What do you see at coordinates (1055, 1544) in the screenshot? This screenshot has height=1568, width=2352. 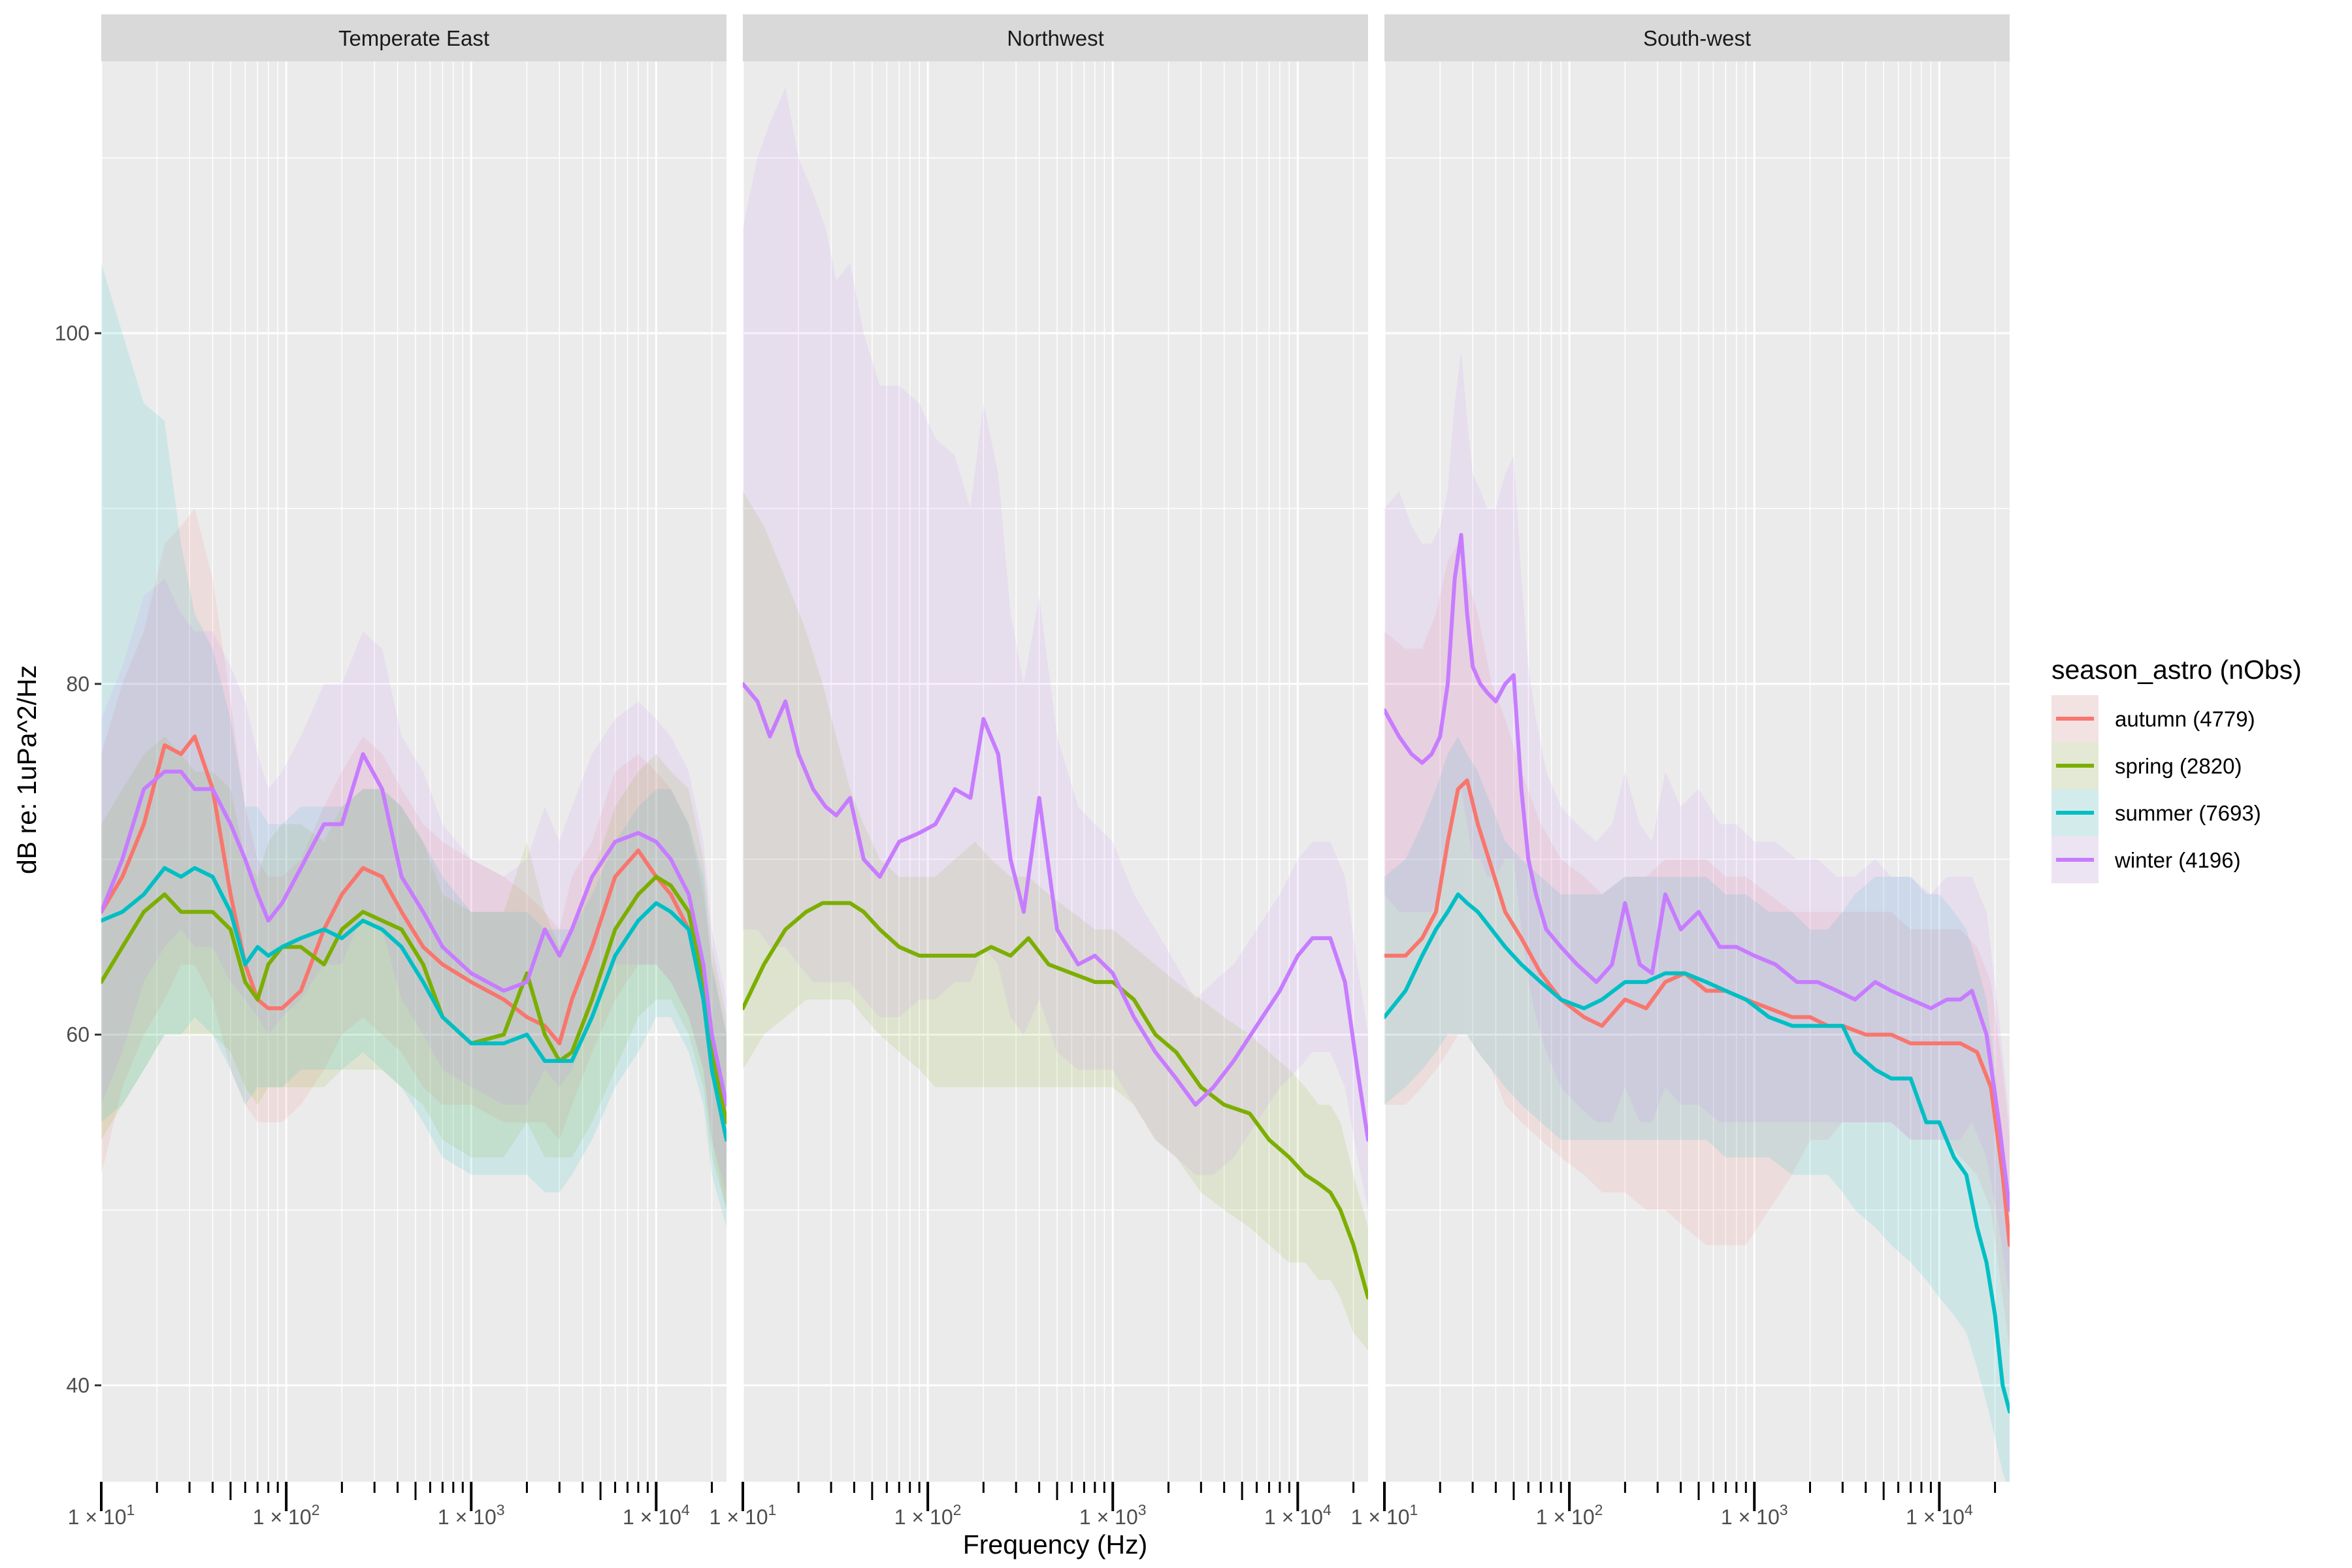 I see `x-axis-title: Frequency (Hz)` at bounding box center [1055, 1544].